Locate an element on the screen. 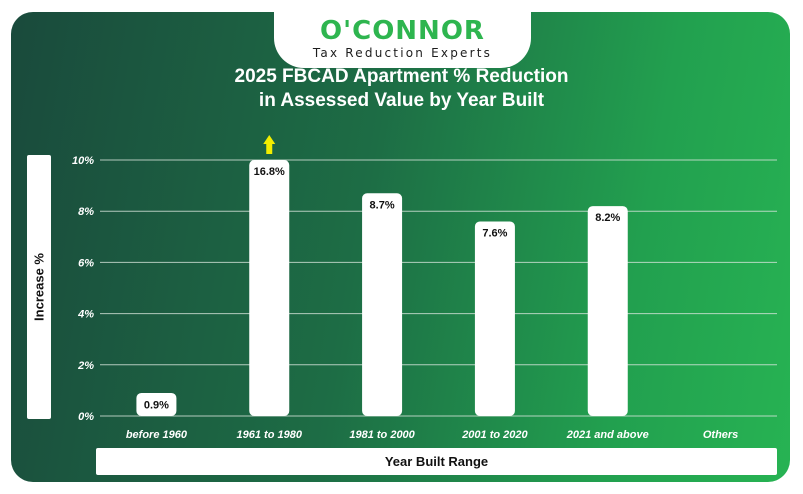  x-axis-label: Year Built Range is located at coordinates (436, 461).